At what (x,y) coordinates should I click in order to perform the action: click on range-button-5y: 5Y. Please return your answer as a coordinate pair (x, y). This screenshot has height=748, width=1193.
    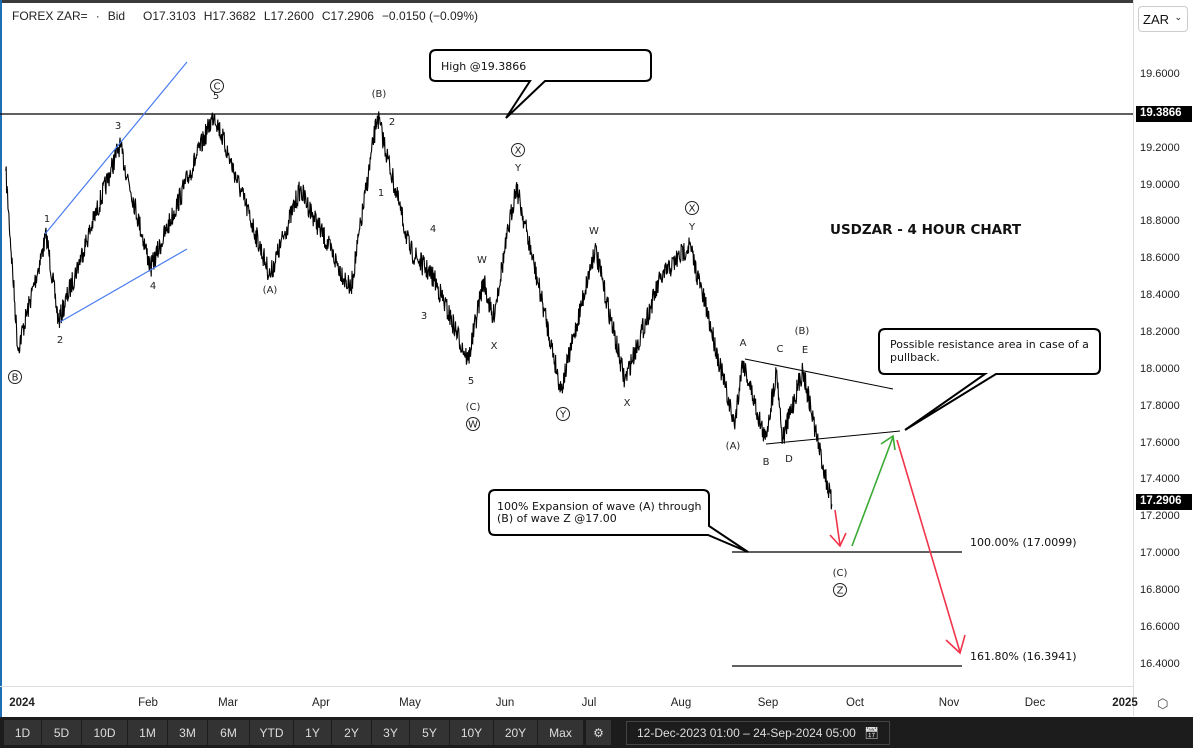
    Looking at the image, I should click on (430, 732).